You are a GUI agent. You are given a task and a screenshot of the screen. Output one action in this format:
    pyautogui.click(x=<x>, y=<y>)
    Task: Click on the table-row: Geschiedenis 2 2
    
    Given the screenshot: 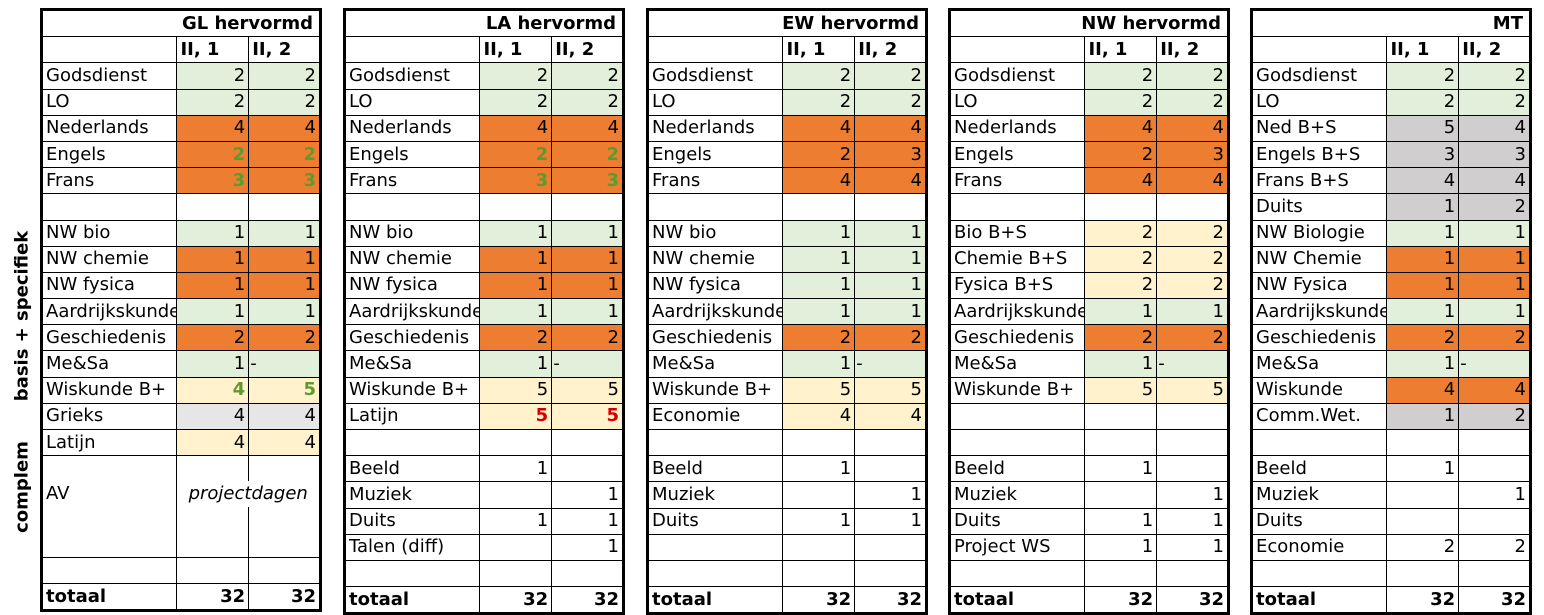 What is the action you would take?
    pyautogui.click(x=180, y=338)
    